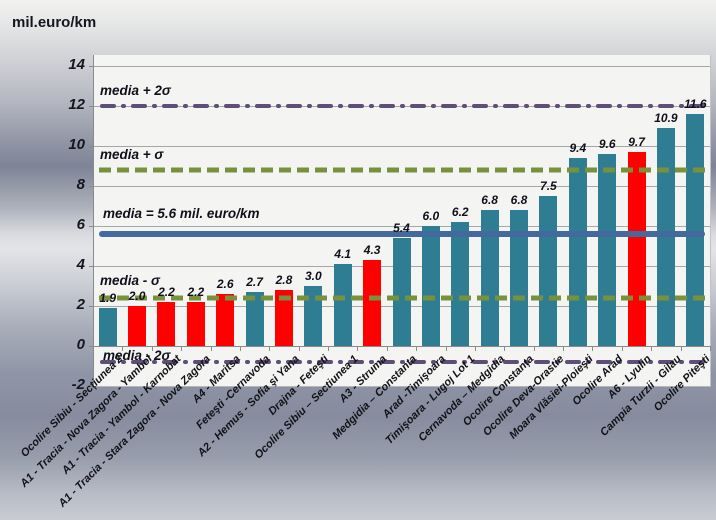  Describe the element at coordinates (76, 104) in the screenshot. I see `y-axis-tick-label: 12` at that location.